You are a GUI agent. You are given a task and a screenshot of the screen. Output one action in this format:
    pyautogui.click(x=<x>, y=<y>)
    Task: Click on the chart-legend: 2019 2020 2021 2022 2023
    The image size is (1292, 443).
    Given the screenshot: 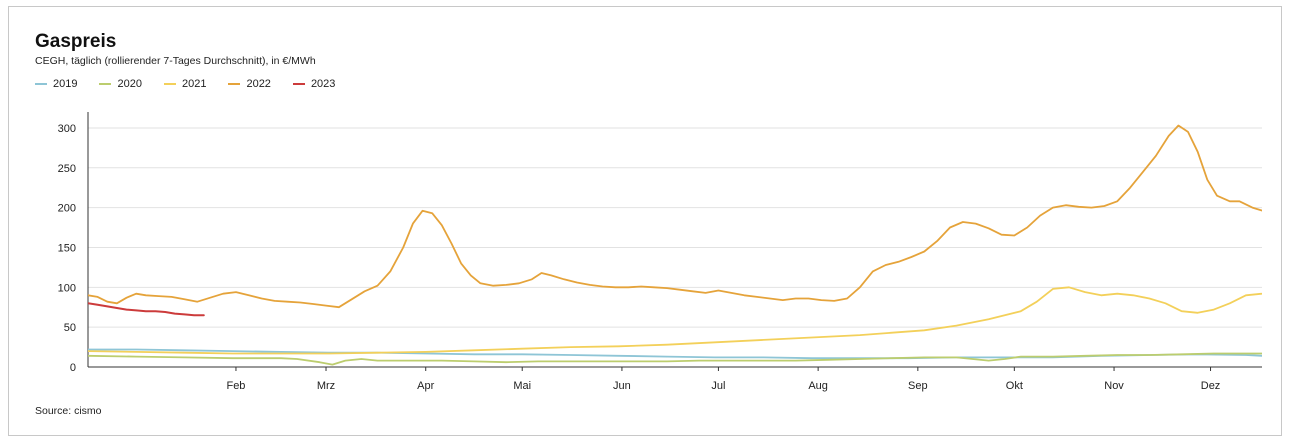 What is the action you would take?
    pyautogui.click(x=185, y=84)
    